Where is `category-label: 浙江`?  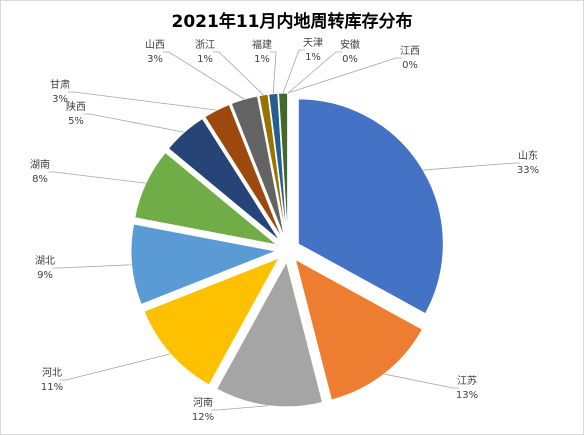
category-label: 浙江 is located at coordinates (205, 45).